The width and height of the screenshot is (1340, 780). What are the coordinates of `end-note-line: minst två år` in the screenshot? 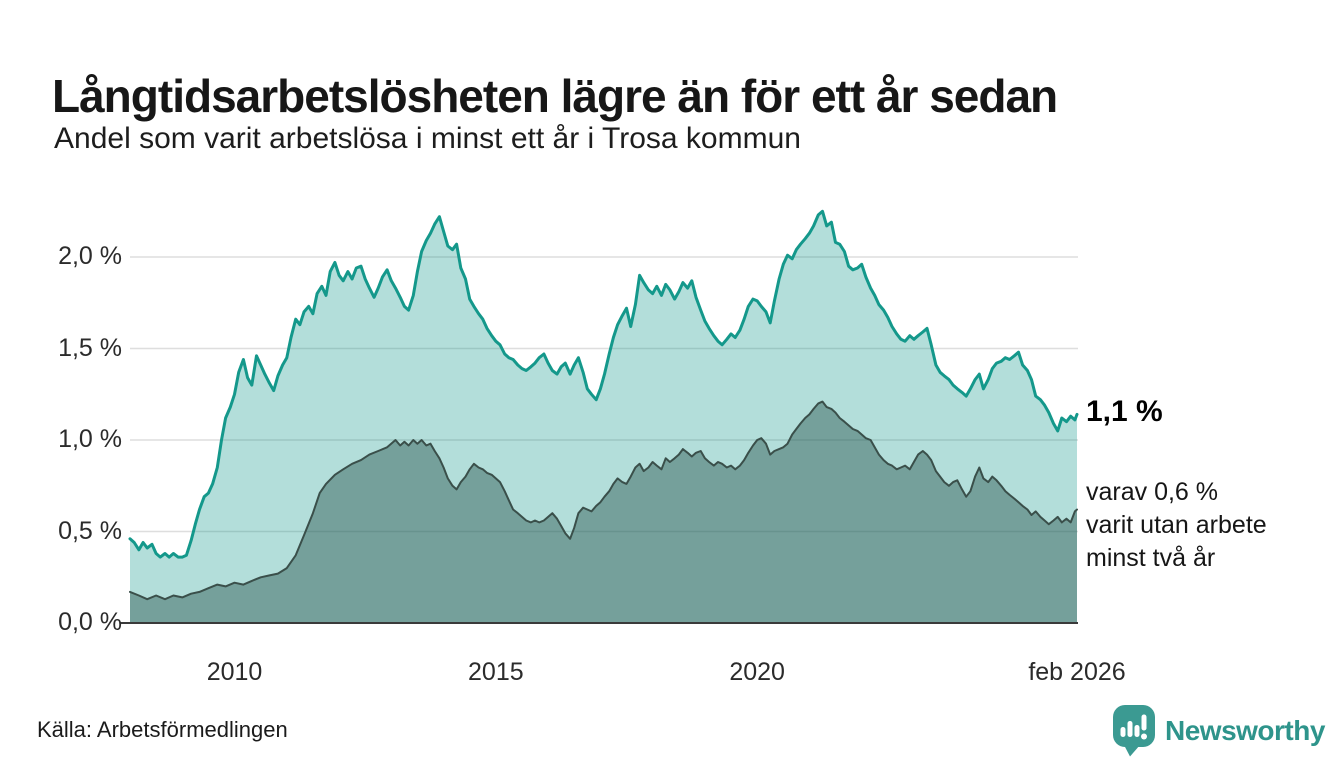 It's located at (1151, 558).